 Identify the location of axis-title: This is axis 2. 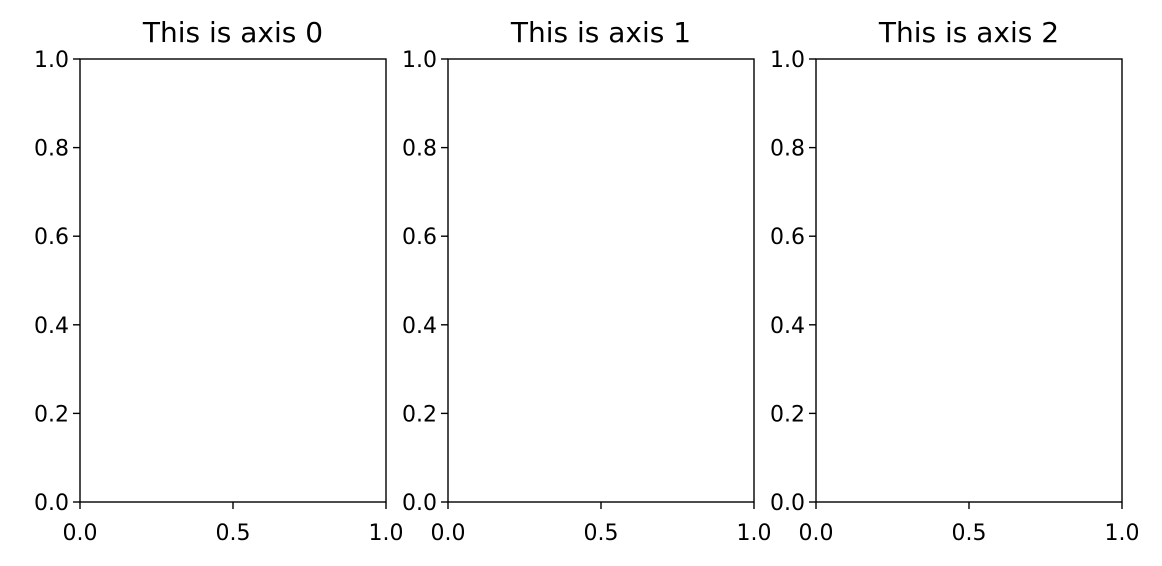
(968, 32).